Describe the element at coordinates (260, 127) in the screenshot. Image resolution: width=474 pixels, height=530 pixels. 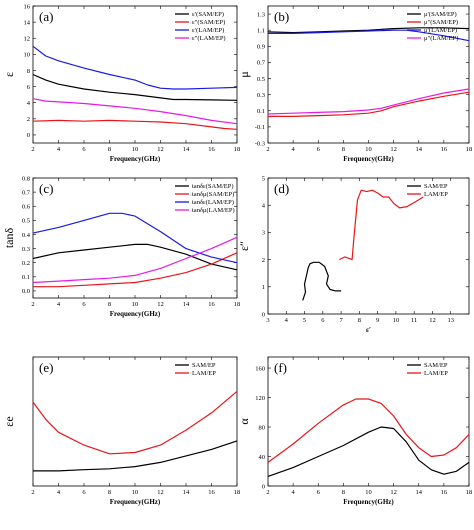
I see `y-tick-label: -0.1` at that location.